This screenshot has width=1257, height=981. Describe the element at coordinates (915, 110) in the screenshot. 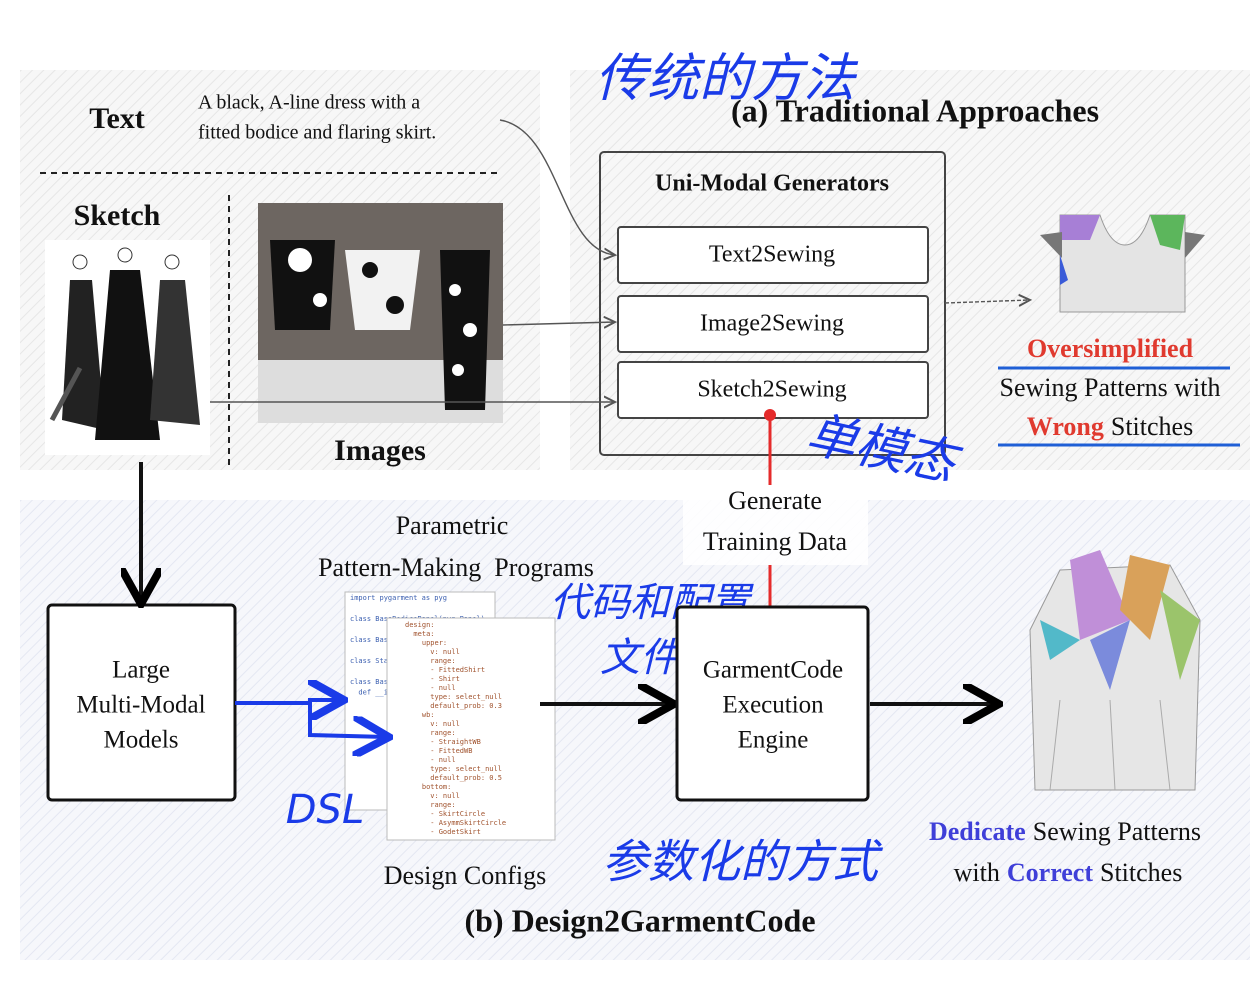

I see `section-title: (a) Traditional Approaches` at that location.